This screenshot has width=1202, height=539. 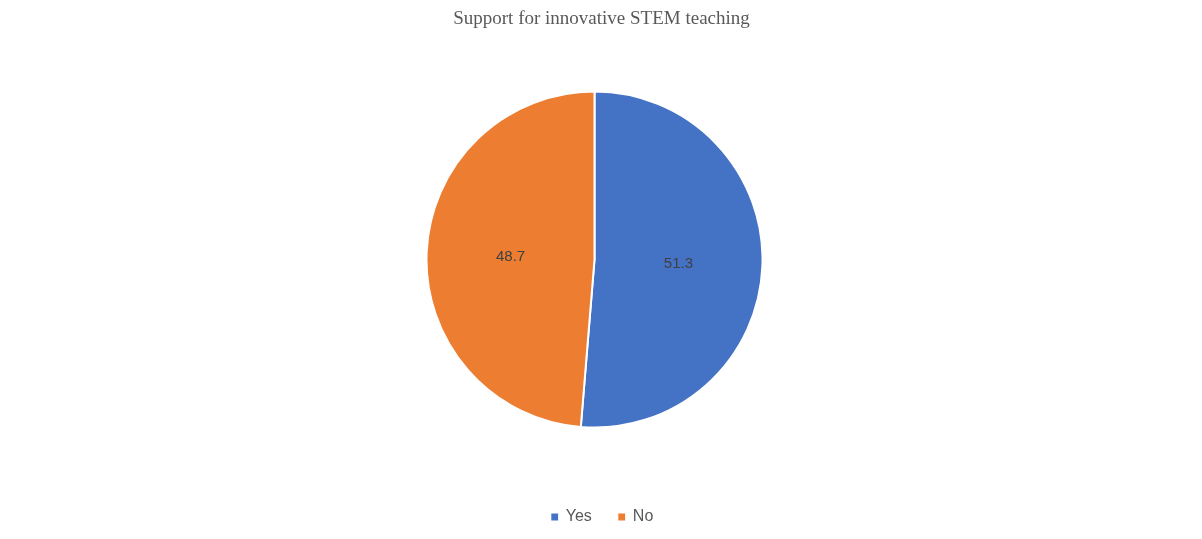 I want to click on data-label: 51.3, so click(x=678, y=263).